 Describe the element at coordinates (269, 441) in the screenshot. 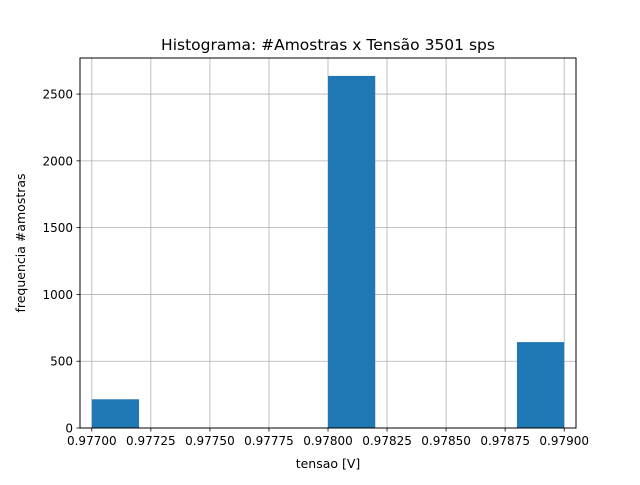

I see `x-tick-label: 0.97775` at that location.